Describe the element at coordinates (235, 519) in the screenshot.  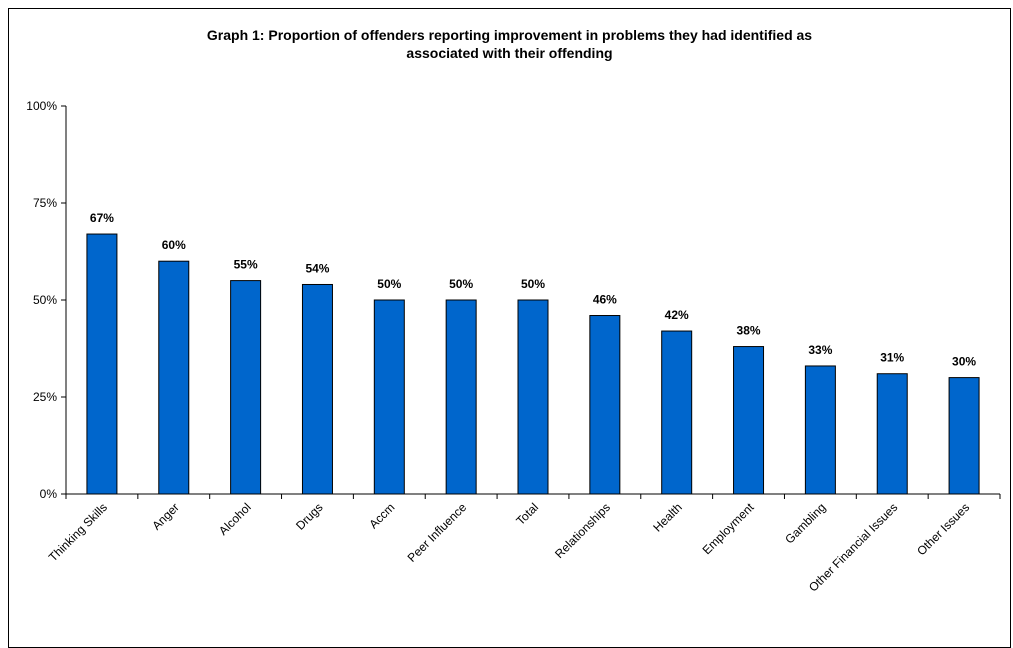
I see `category-label: Alcohol` at that location.